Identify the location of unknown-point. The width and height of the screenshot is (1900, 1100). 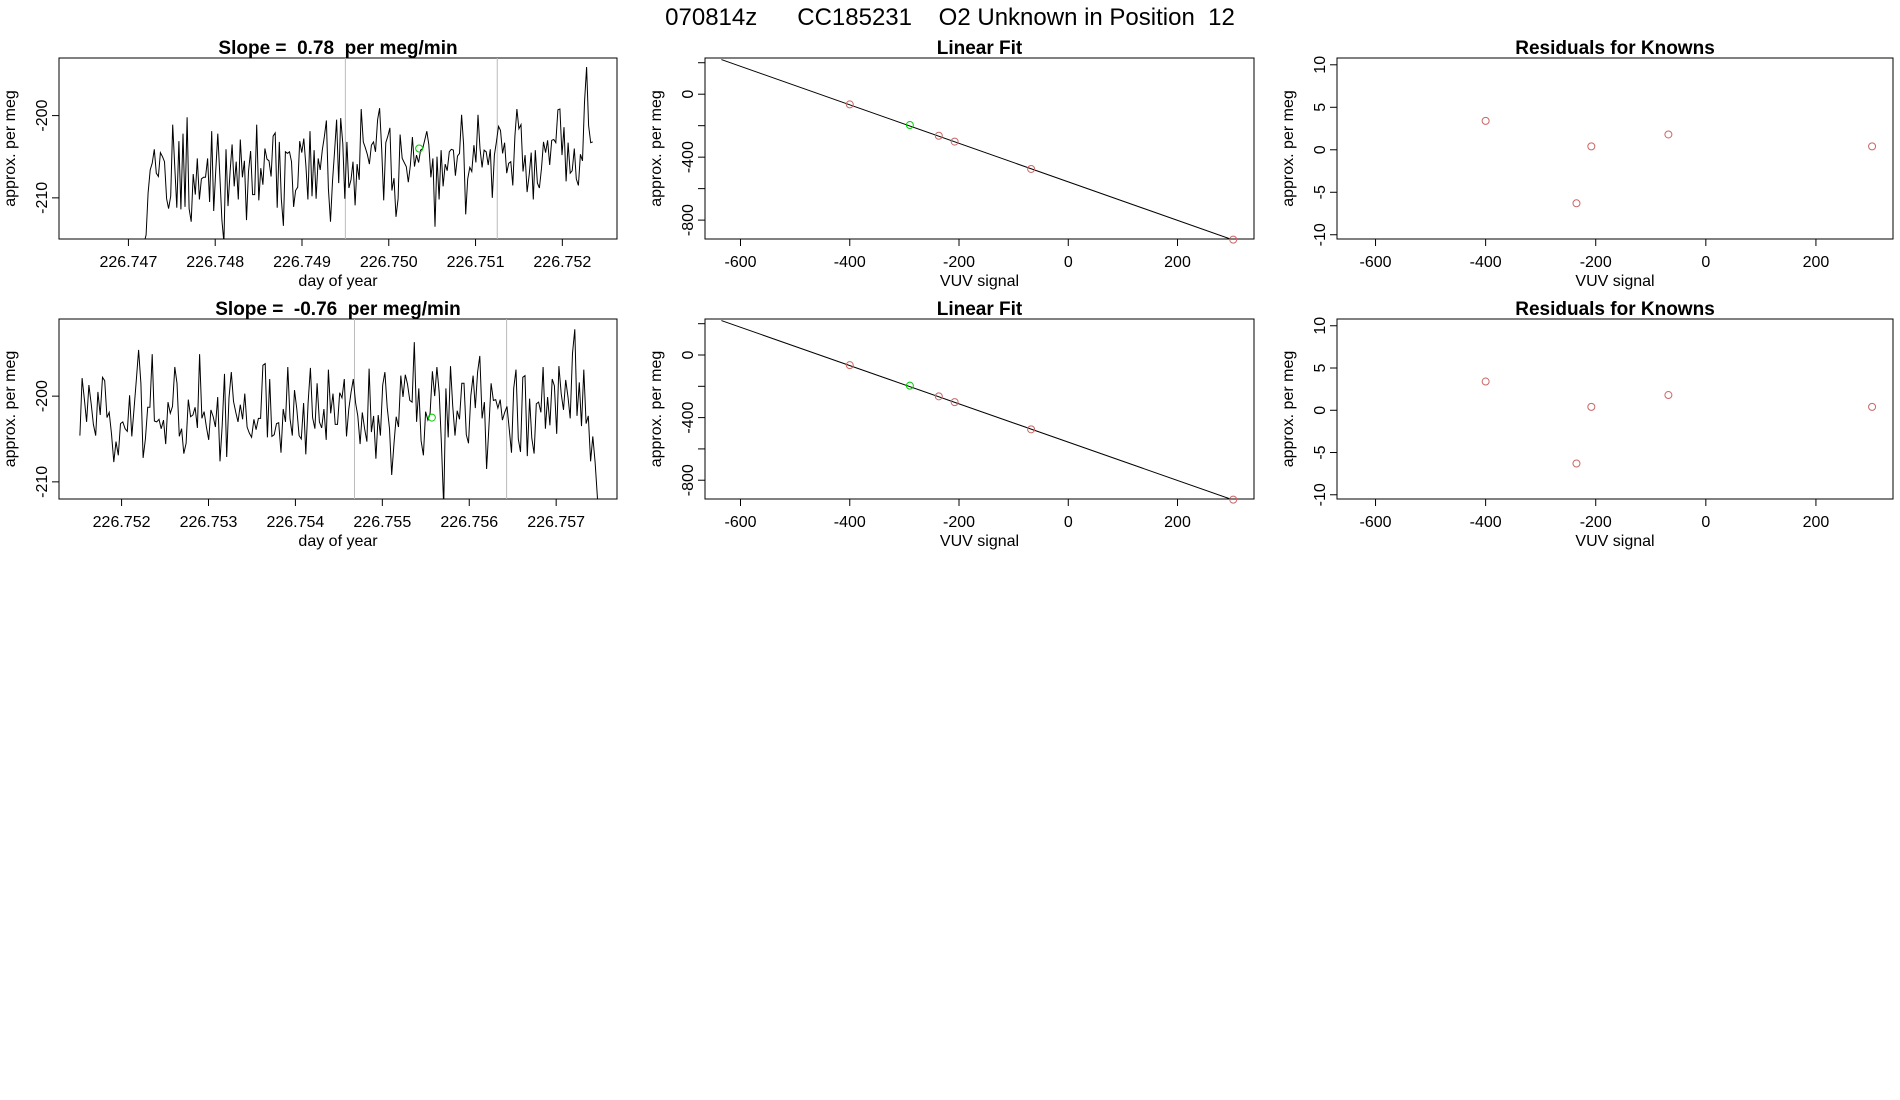
(909, 385).